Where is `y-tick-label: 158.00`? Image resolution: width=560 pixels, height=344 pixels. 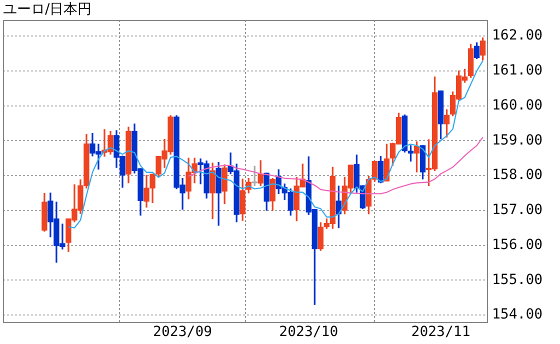
y-tick-label: 158.00 is located at coordinates (517, 175).